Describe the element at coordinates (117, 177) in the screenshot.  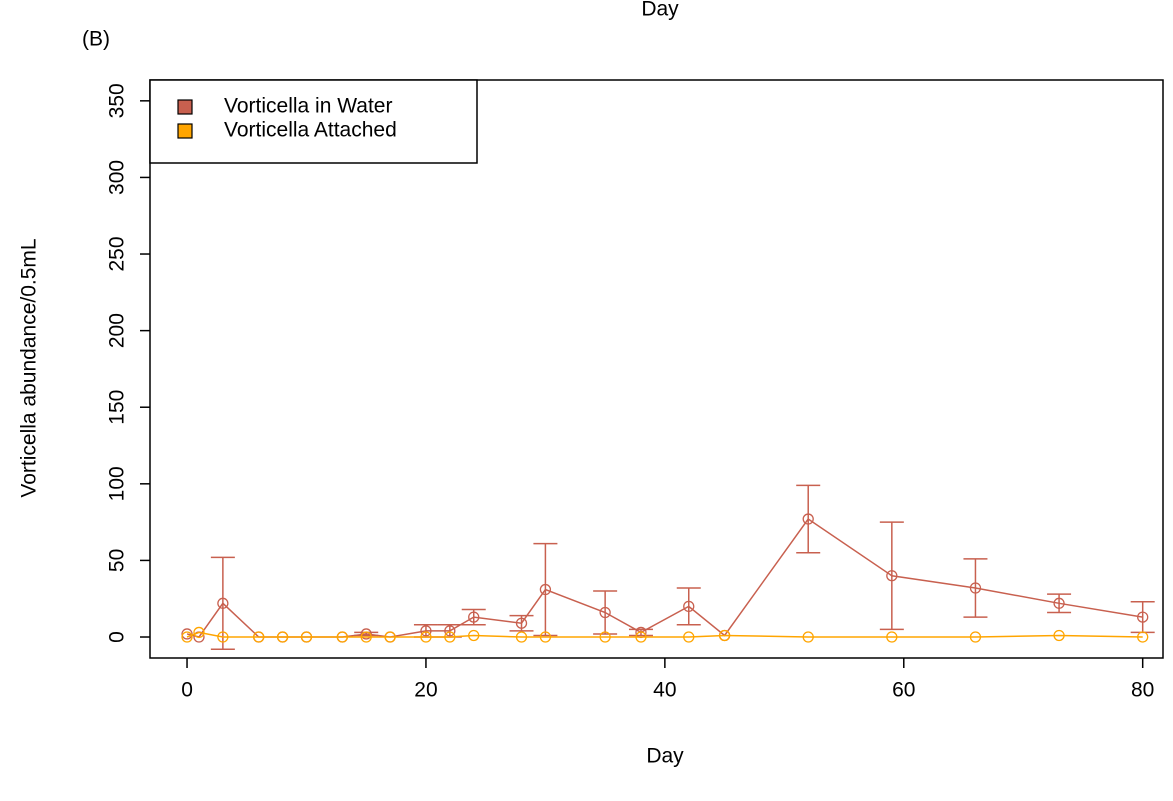
I see `y-tick-label: 300` at that location.